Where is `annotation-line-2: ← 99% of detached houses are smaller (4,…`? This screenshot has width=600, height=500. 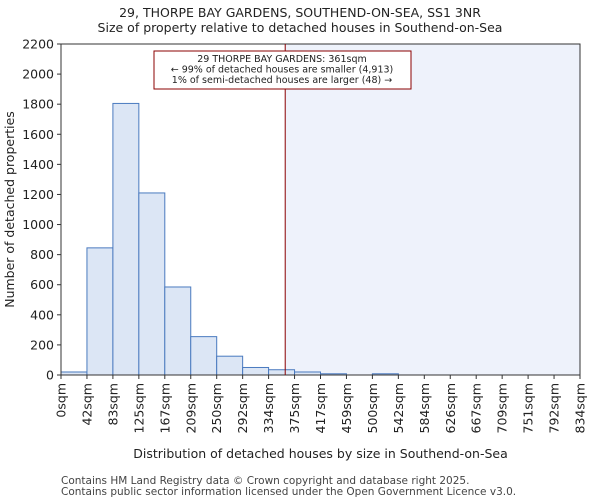
annotation-line-2: ← 99% of detached houses are smaller (4,… is located at coordinates (282, 70).